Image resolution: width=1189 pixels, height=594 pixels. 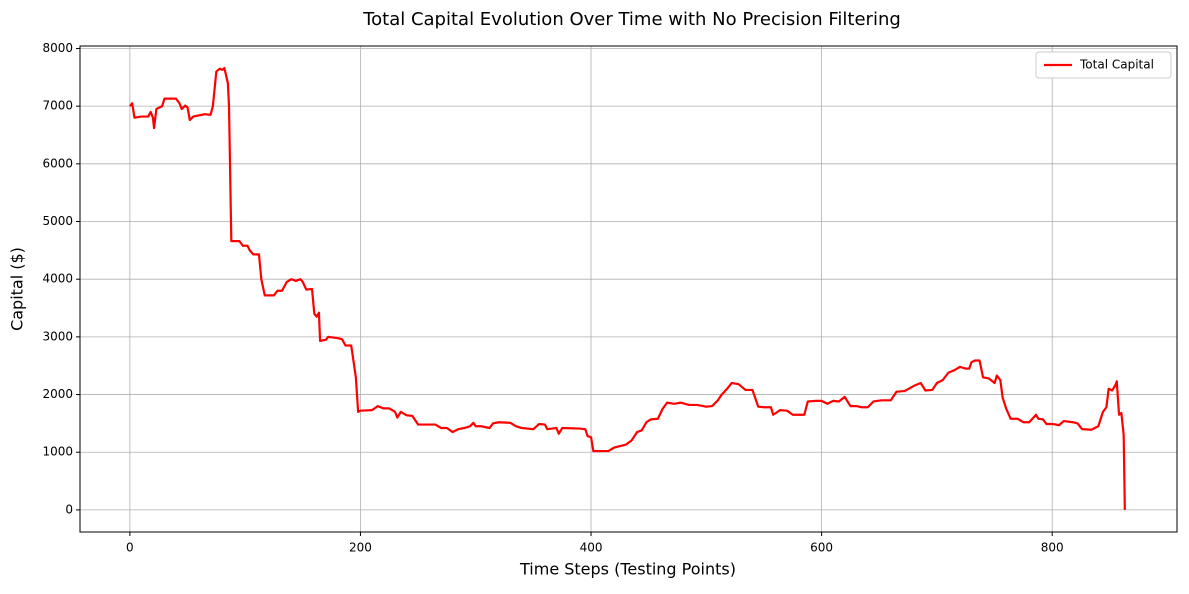 I want to click on y-tick-label: 3000, so click(x=57, y=336).